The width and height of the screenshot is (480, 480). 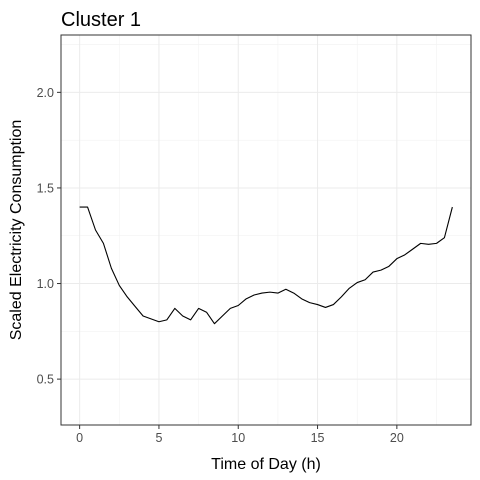 What do you see at coordinates (397, 438) in the screenshot?
I see `x-tick-label: 20` at bounding box center [397, 438].